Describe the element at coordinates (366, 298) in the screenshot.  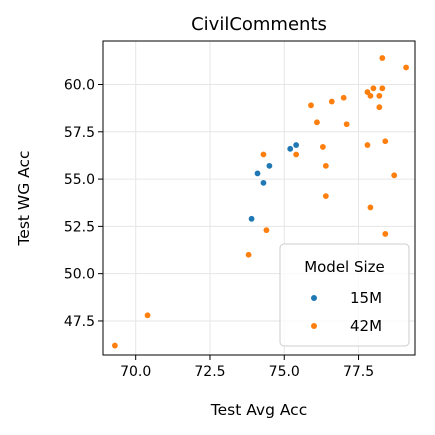
I see `legend-label-15m: 15M` at that location.